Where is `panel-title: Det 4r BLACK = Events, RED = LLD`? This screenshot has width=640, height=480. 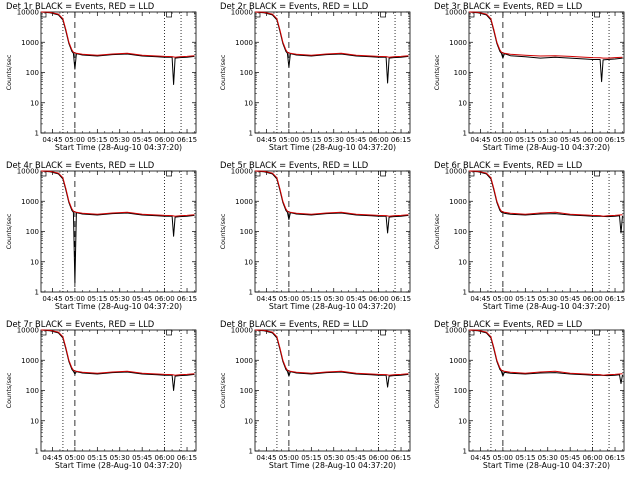 panel-title: Det 4r BLACK = Events, RED = LLD is located at coordinates (80, 165).